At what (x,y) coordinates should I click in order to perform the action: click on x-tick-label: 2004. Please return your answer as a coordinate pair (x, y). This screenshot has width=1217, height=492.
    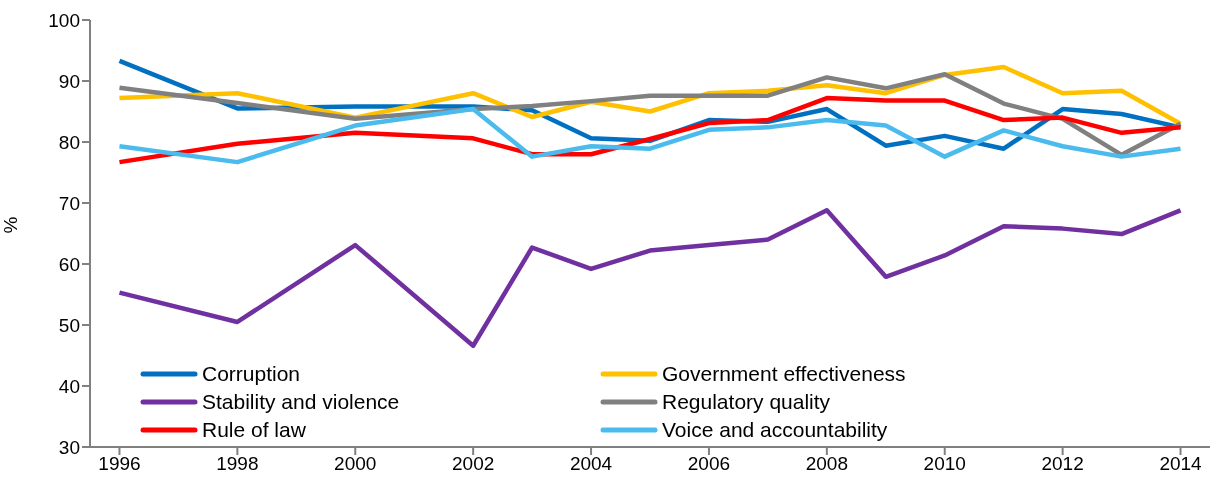
    Looking at the image, I should click on (591, 464).